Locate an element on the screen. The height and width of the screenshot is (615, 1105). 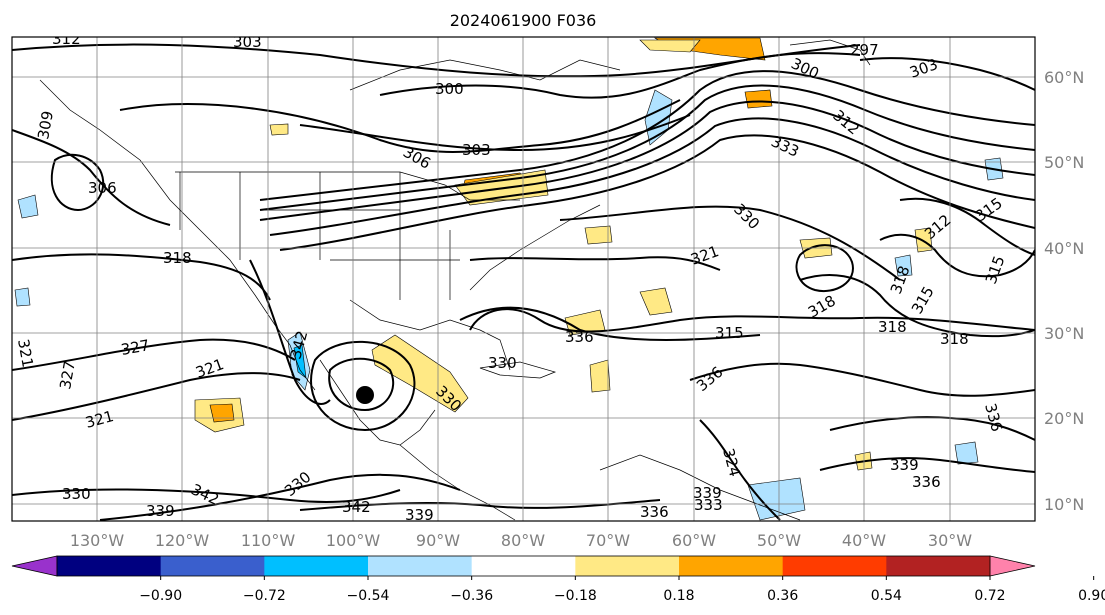
contour-300-north is located at coordinates (620, 75).